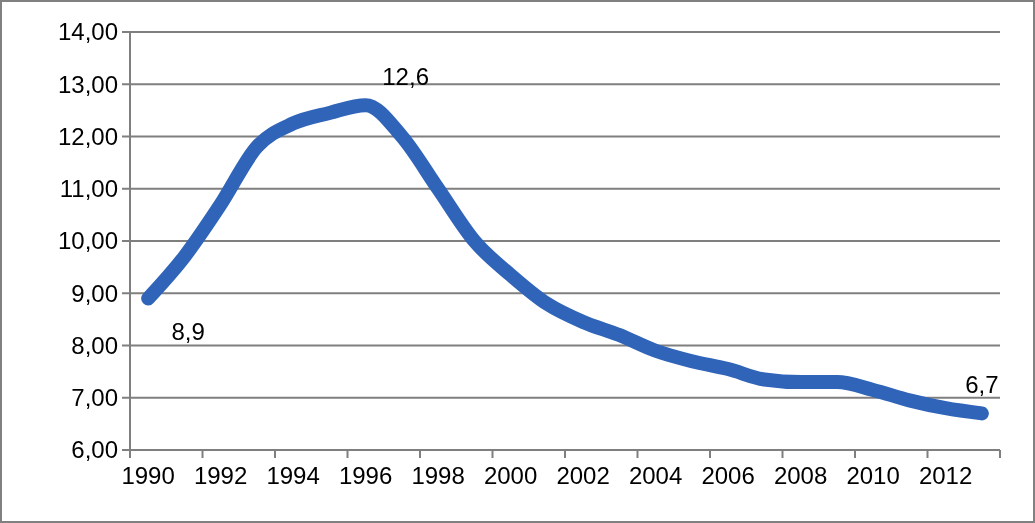 Image resolution: width=1035 pixels, height=523 pixels. Describe the element at coordinates (945, 475) in the screenshot. I see `x-tick-label: 2012` at that location.